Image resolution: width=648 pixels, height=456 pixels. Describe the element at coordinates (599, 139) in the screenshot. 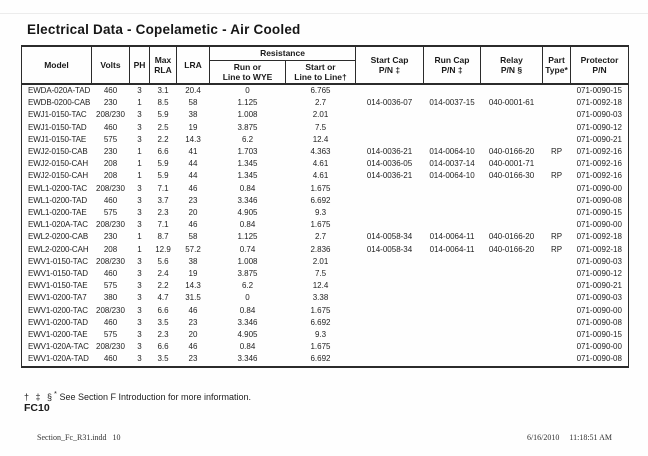

I see `cell-protector_pn: 071-0090-21` at that location.